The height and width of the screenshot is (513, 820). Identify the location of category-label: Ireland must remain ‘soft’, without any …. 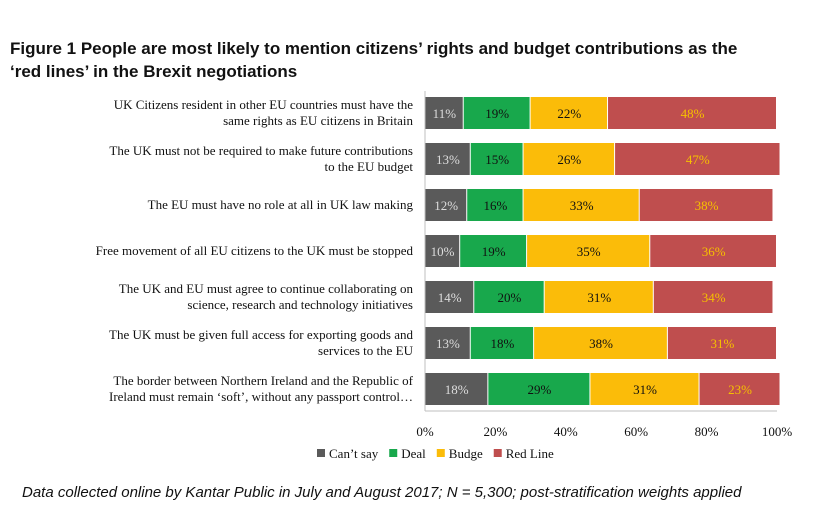
(261, 396).